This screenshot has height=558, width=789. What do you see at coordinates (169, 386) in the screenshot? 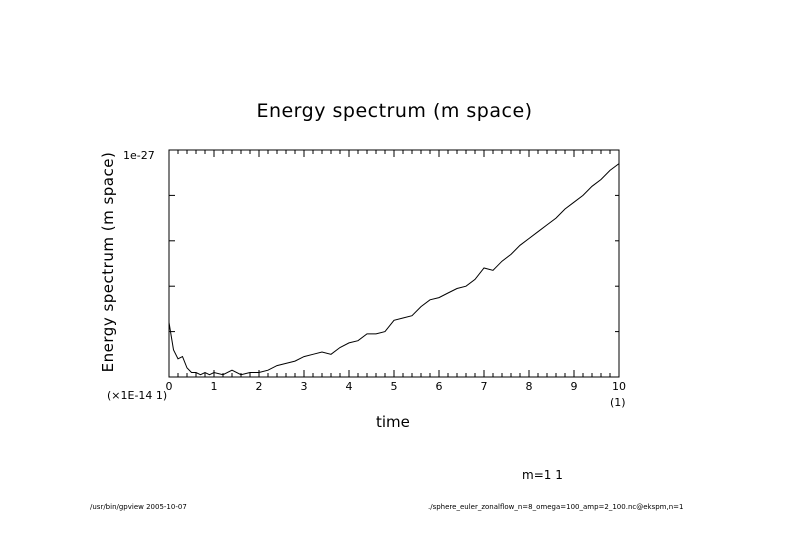
I see `x-tick-label: 0` at bounding box center [169, 386].